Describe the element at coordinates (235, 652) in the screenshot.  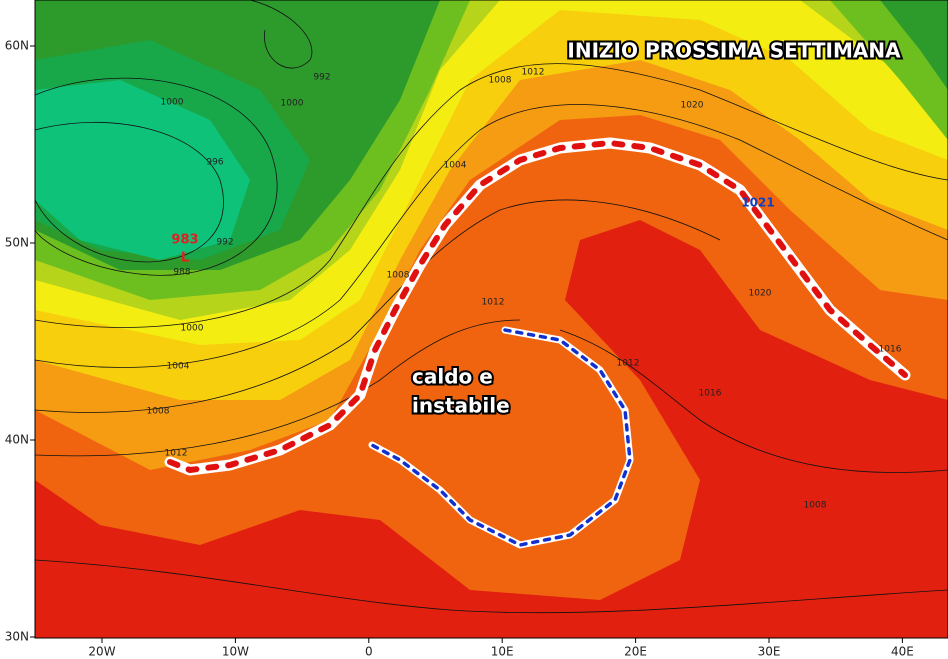
I see `lon-label: 10W` at that location.